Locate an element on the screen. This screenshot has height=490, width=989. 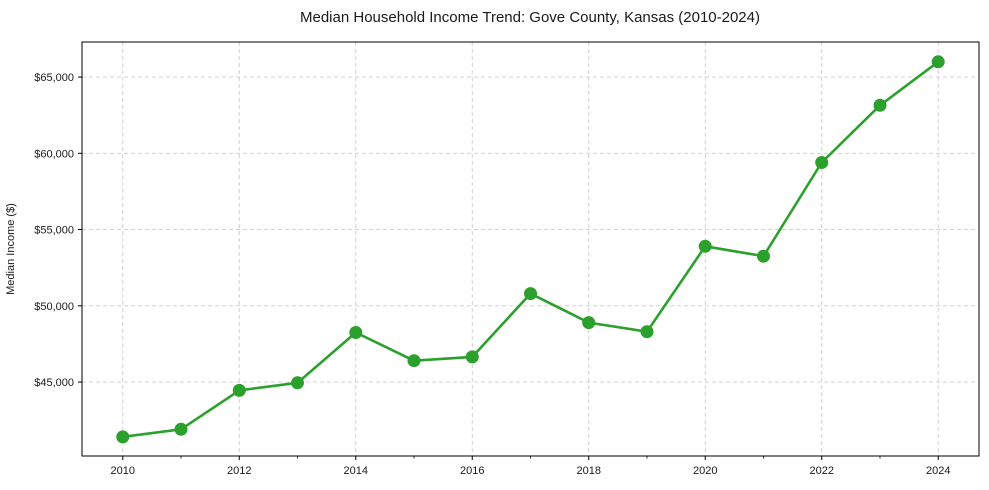
y-axis-label: Median Income ($) is located at coordinates (11, 249).